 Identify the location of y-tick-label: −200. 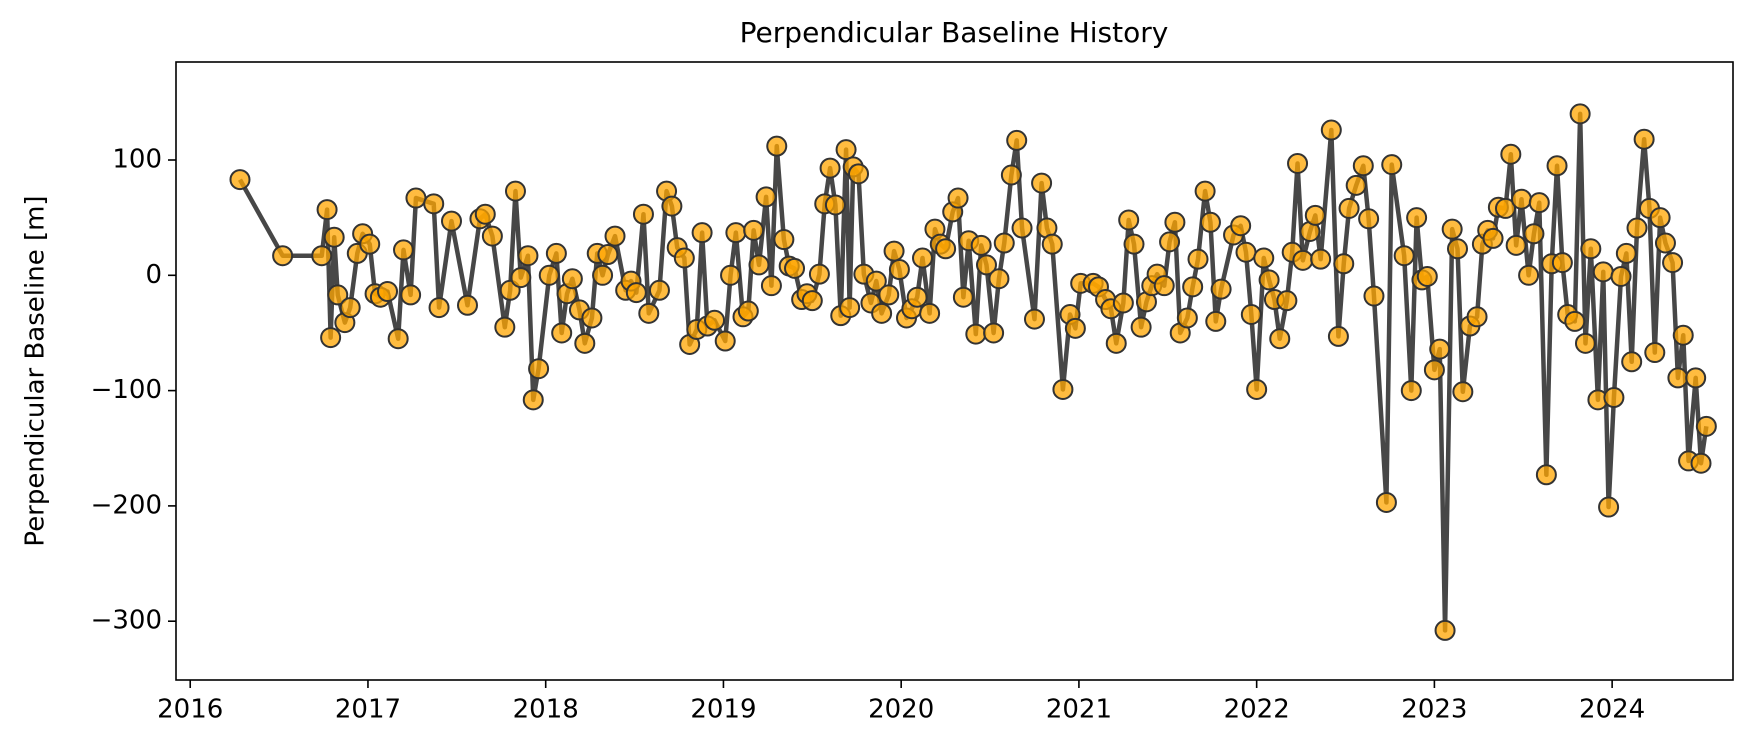
(126, 505).